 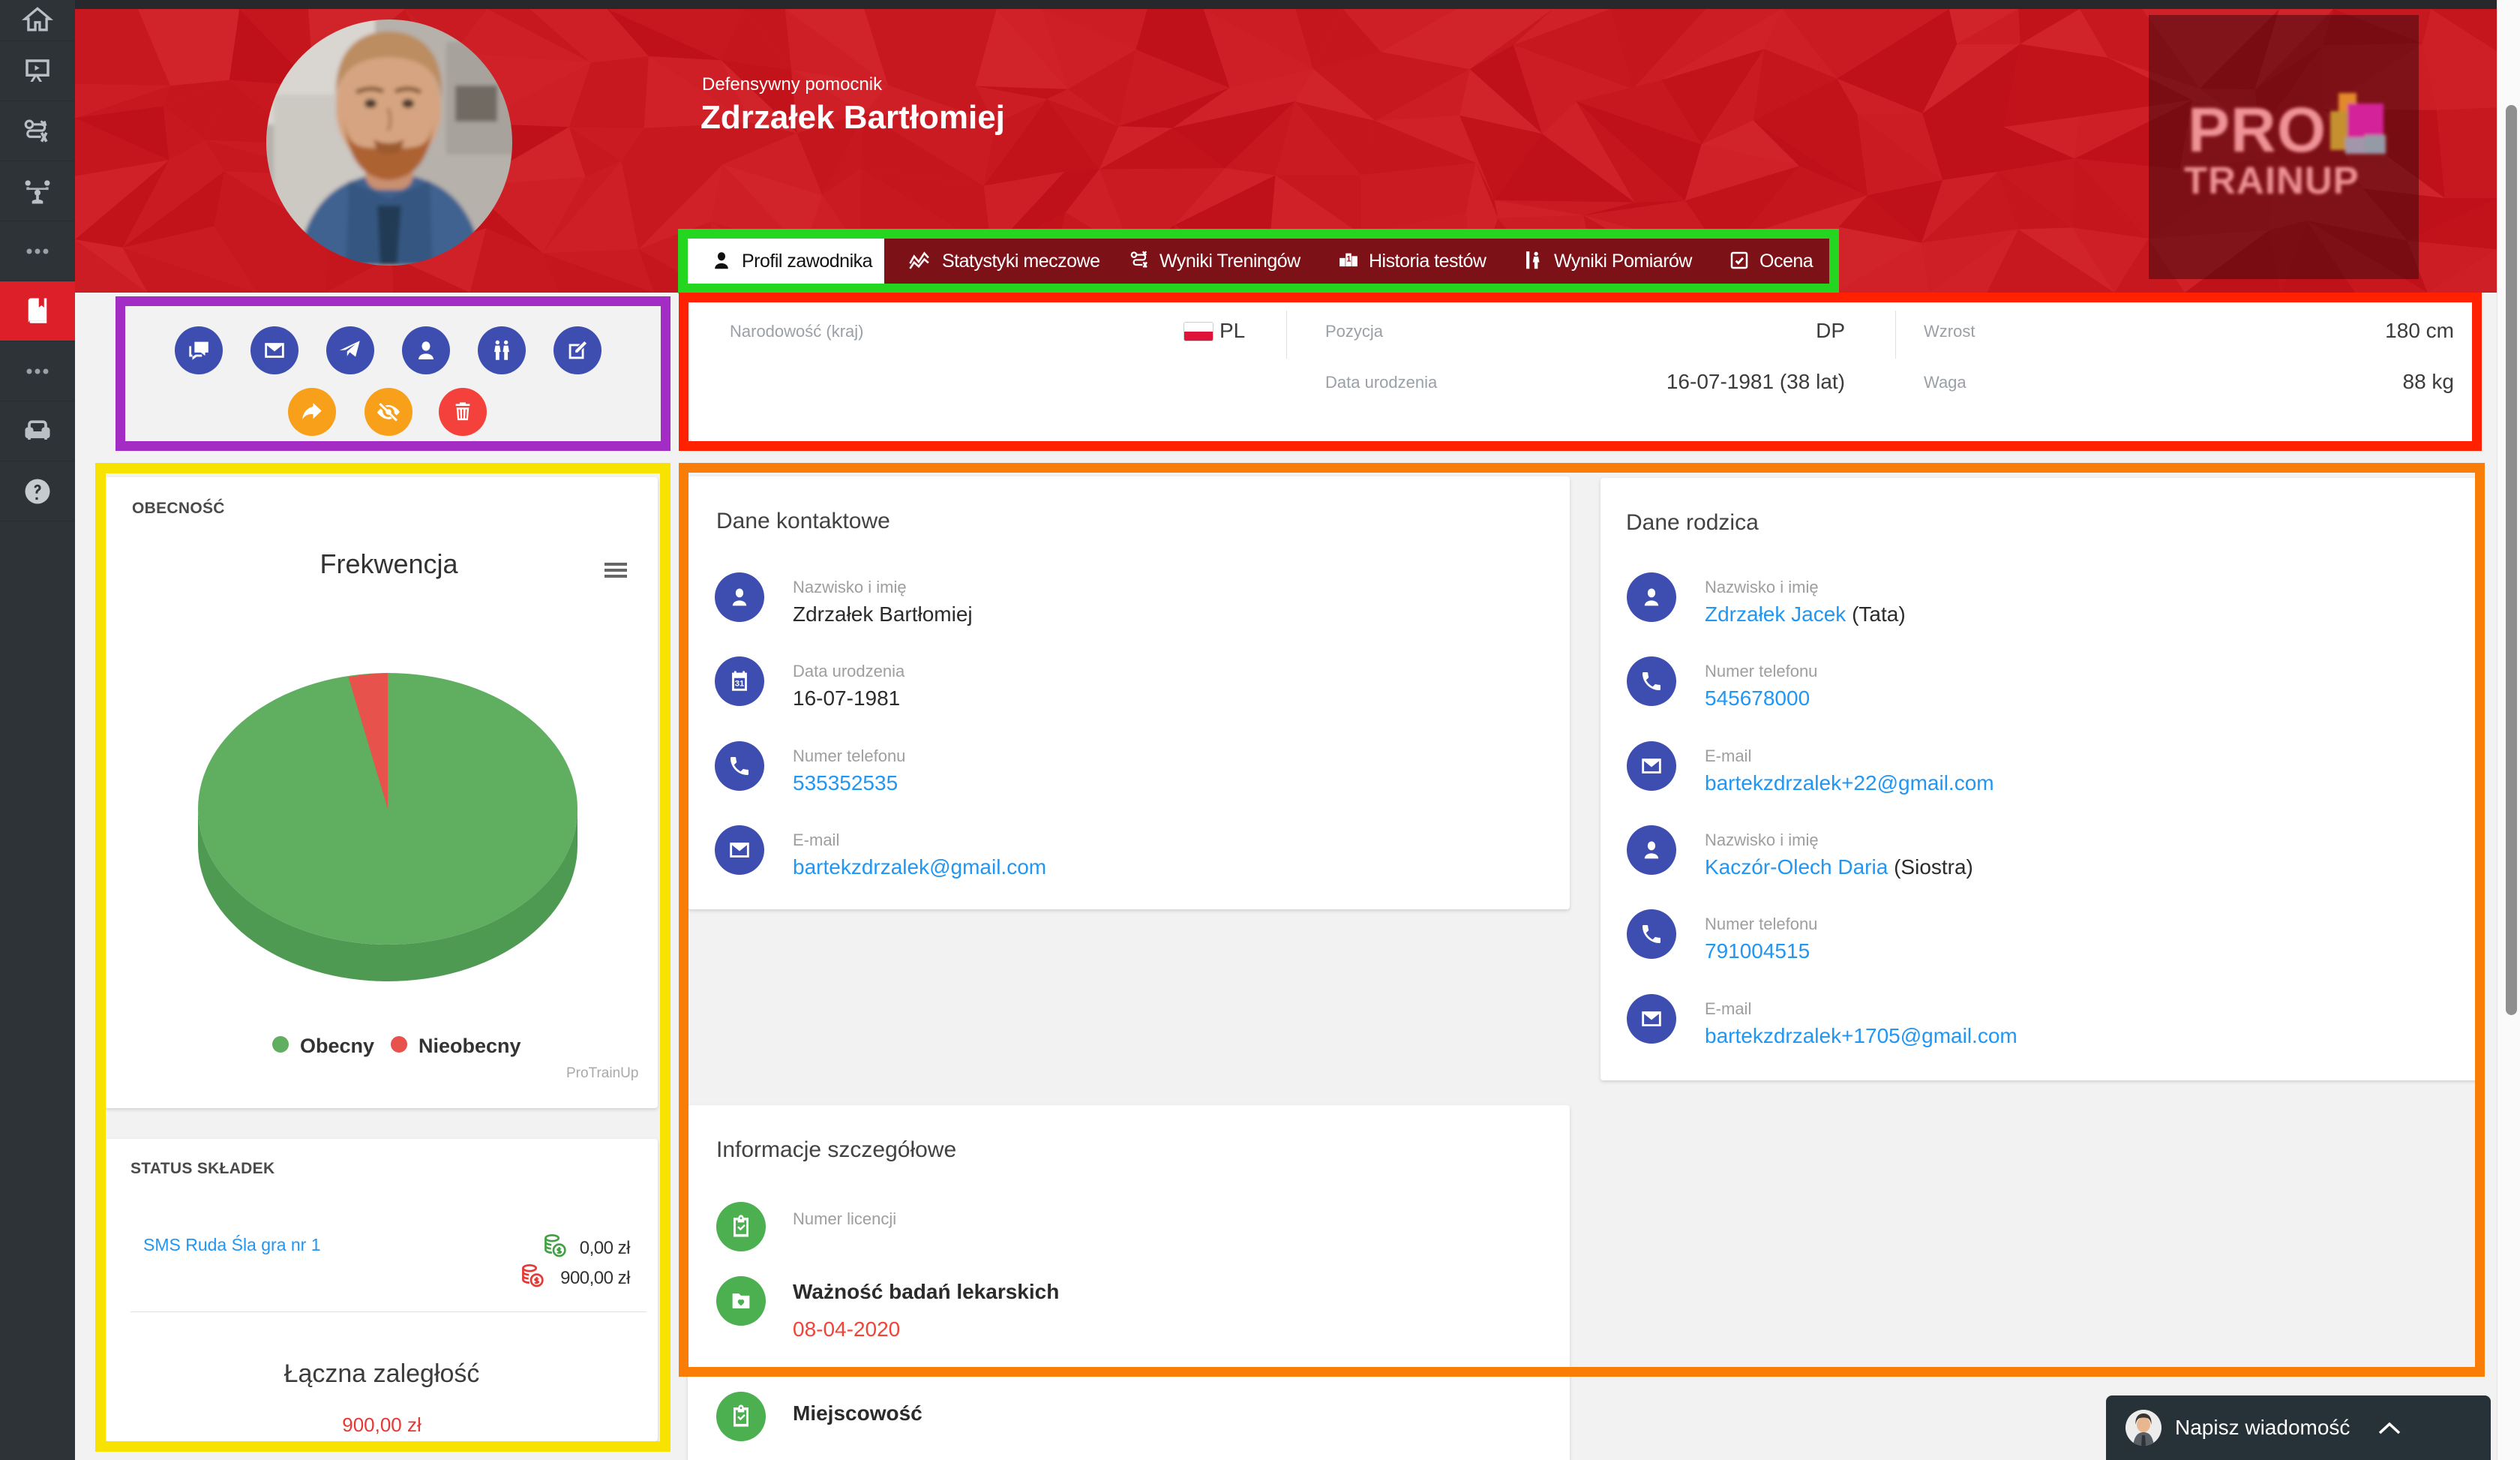 What do you see at coordinates (1348, 258) in the screenshot?
I see `svg-text: 1` at bounding box center [1348, 258].